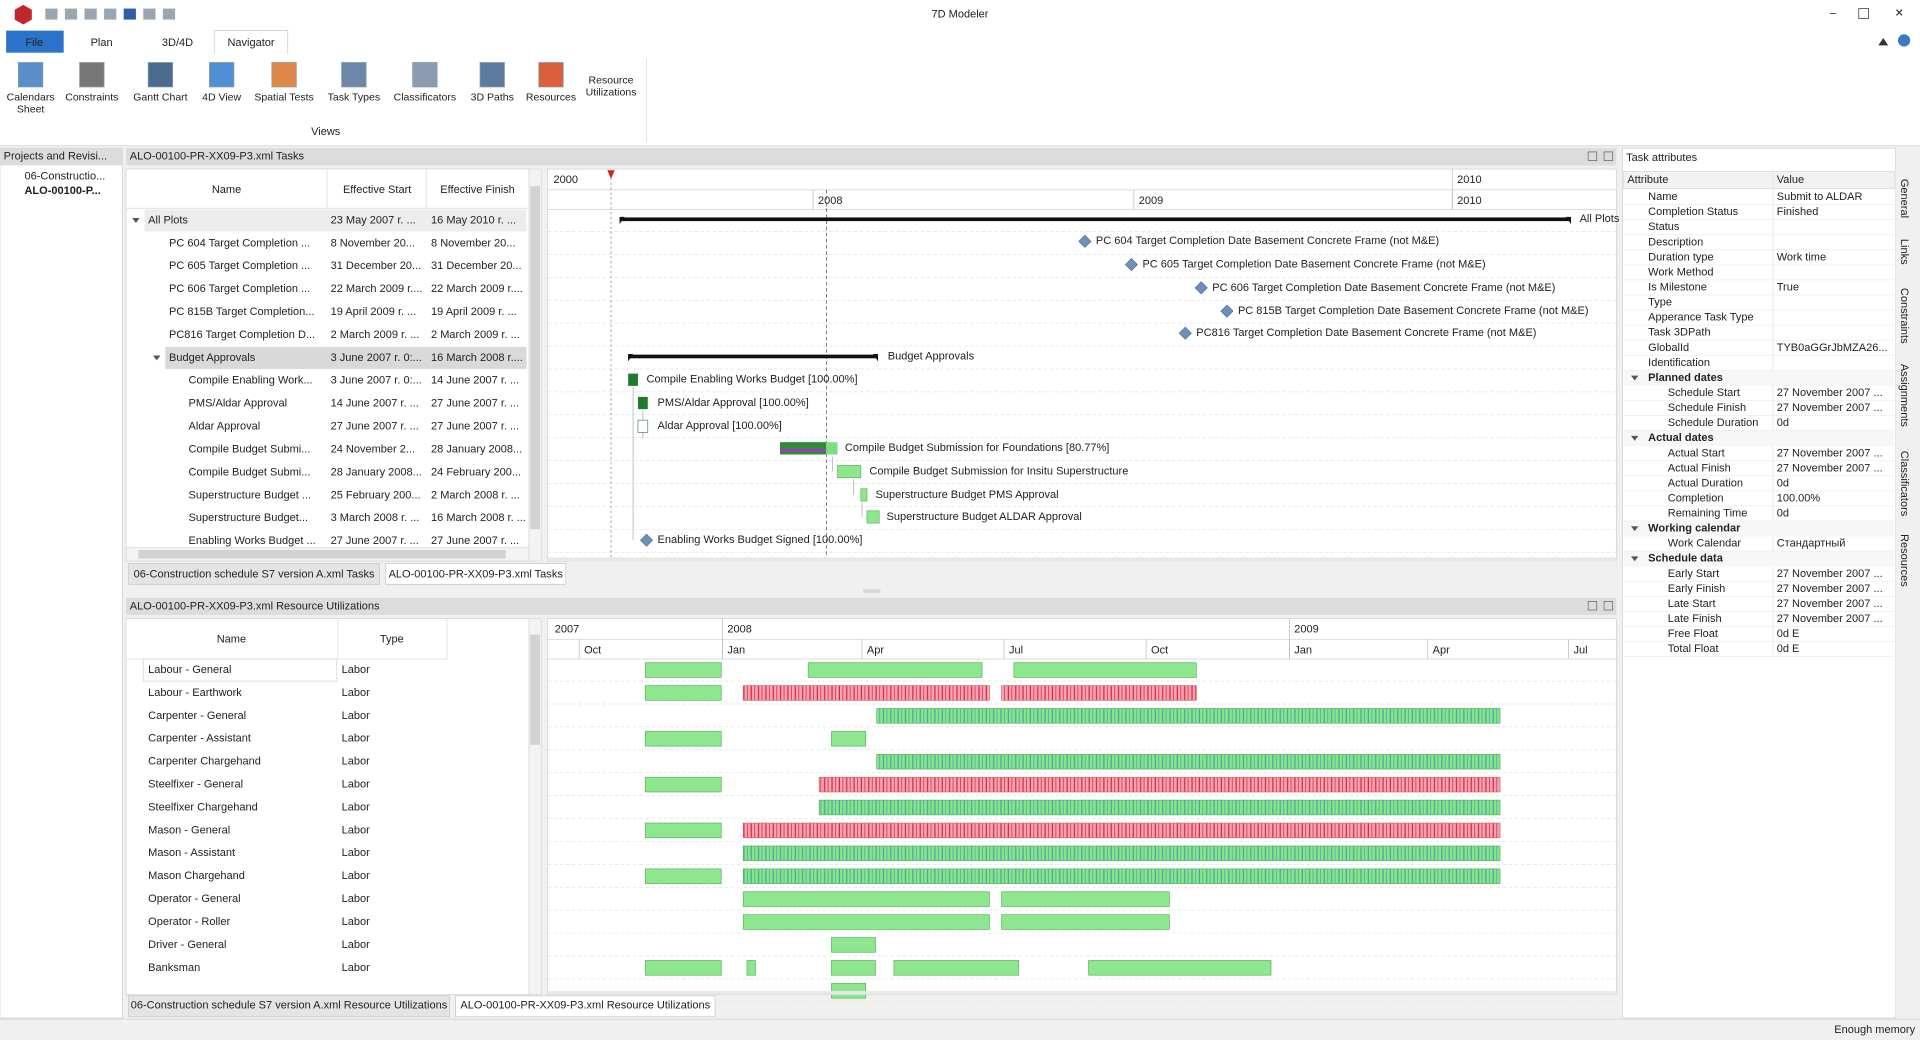 The image size is (1920, 1040). What do you see at coordinates (354, 106) in the screenshot?
I see `ribbon-button: Task Types` at bounding box center [354, 106].